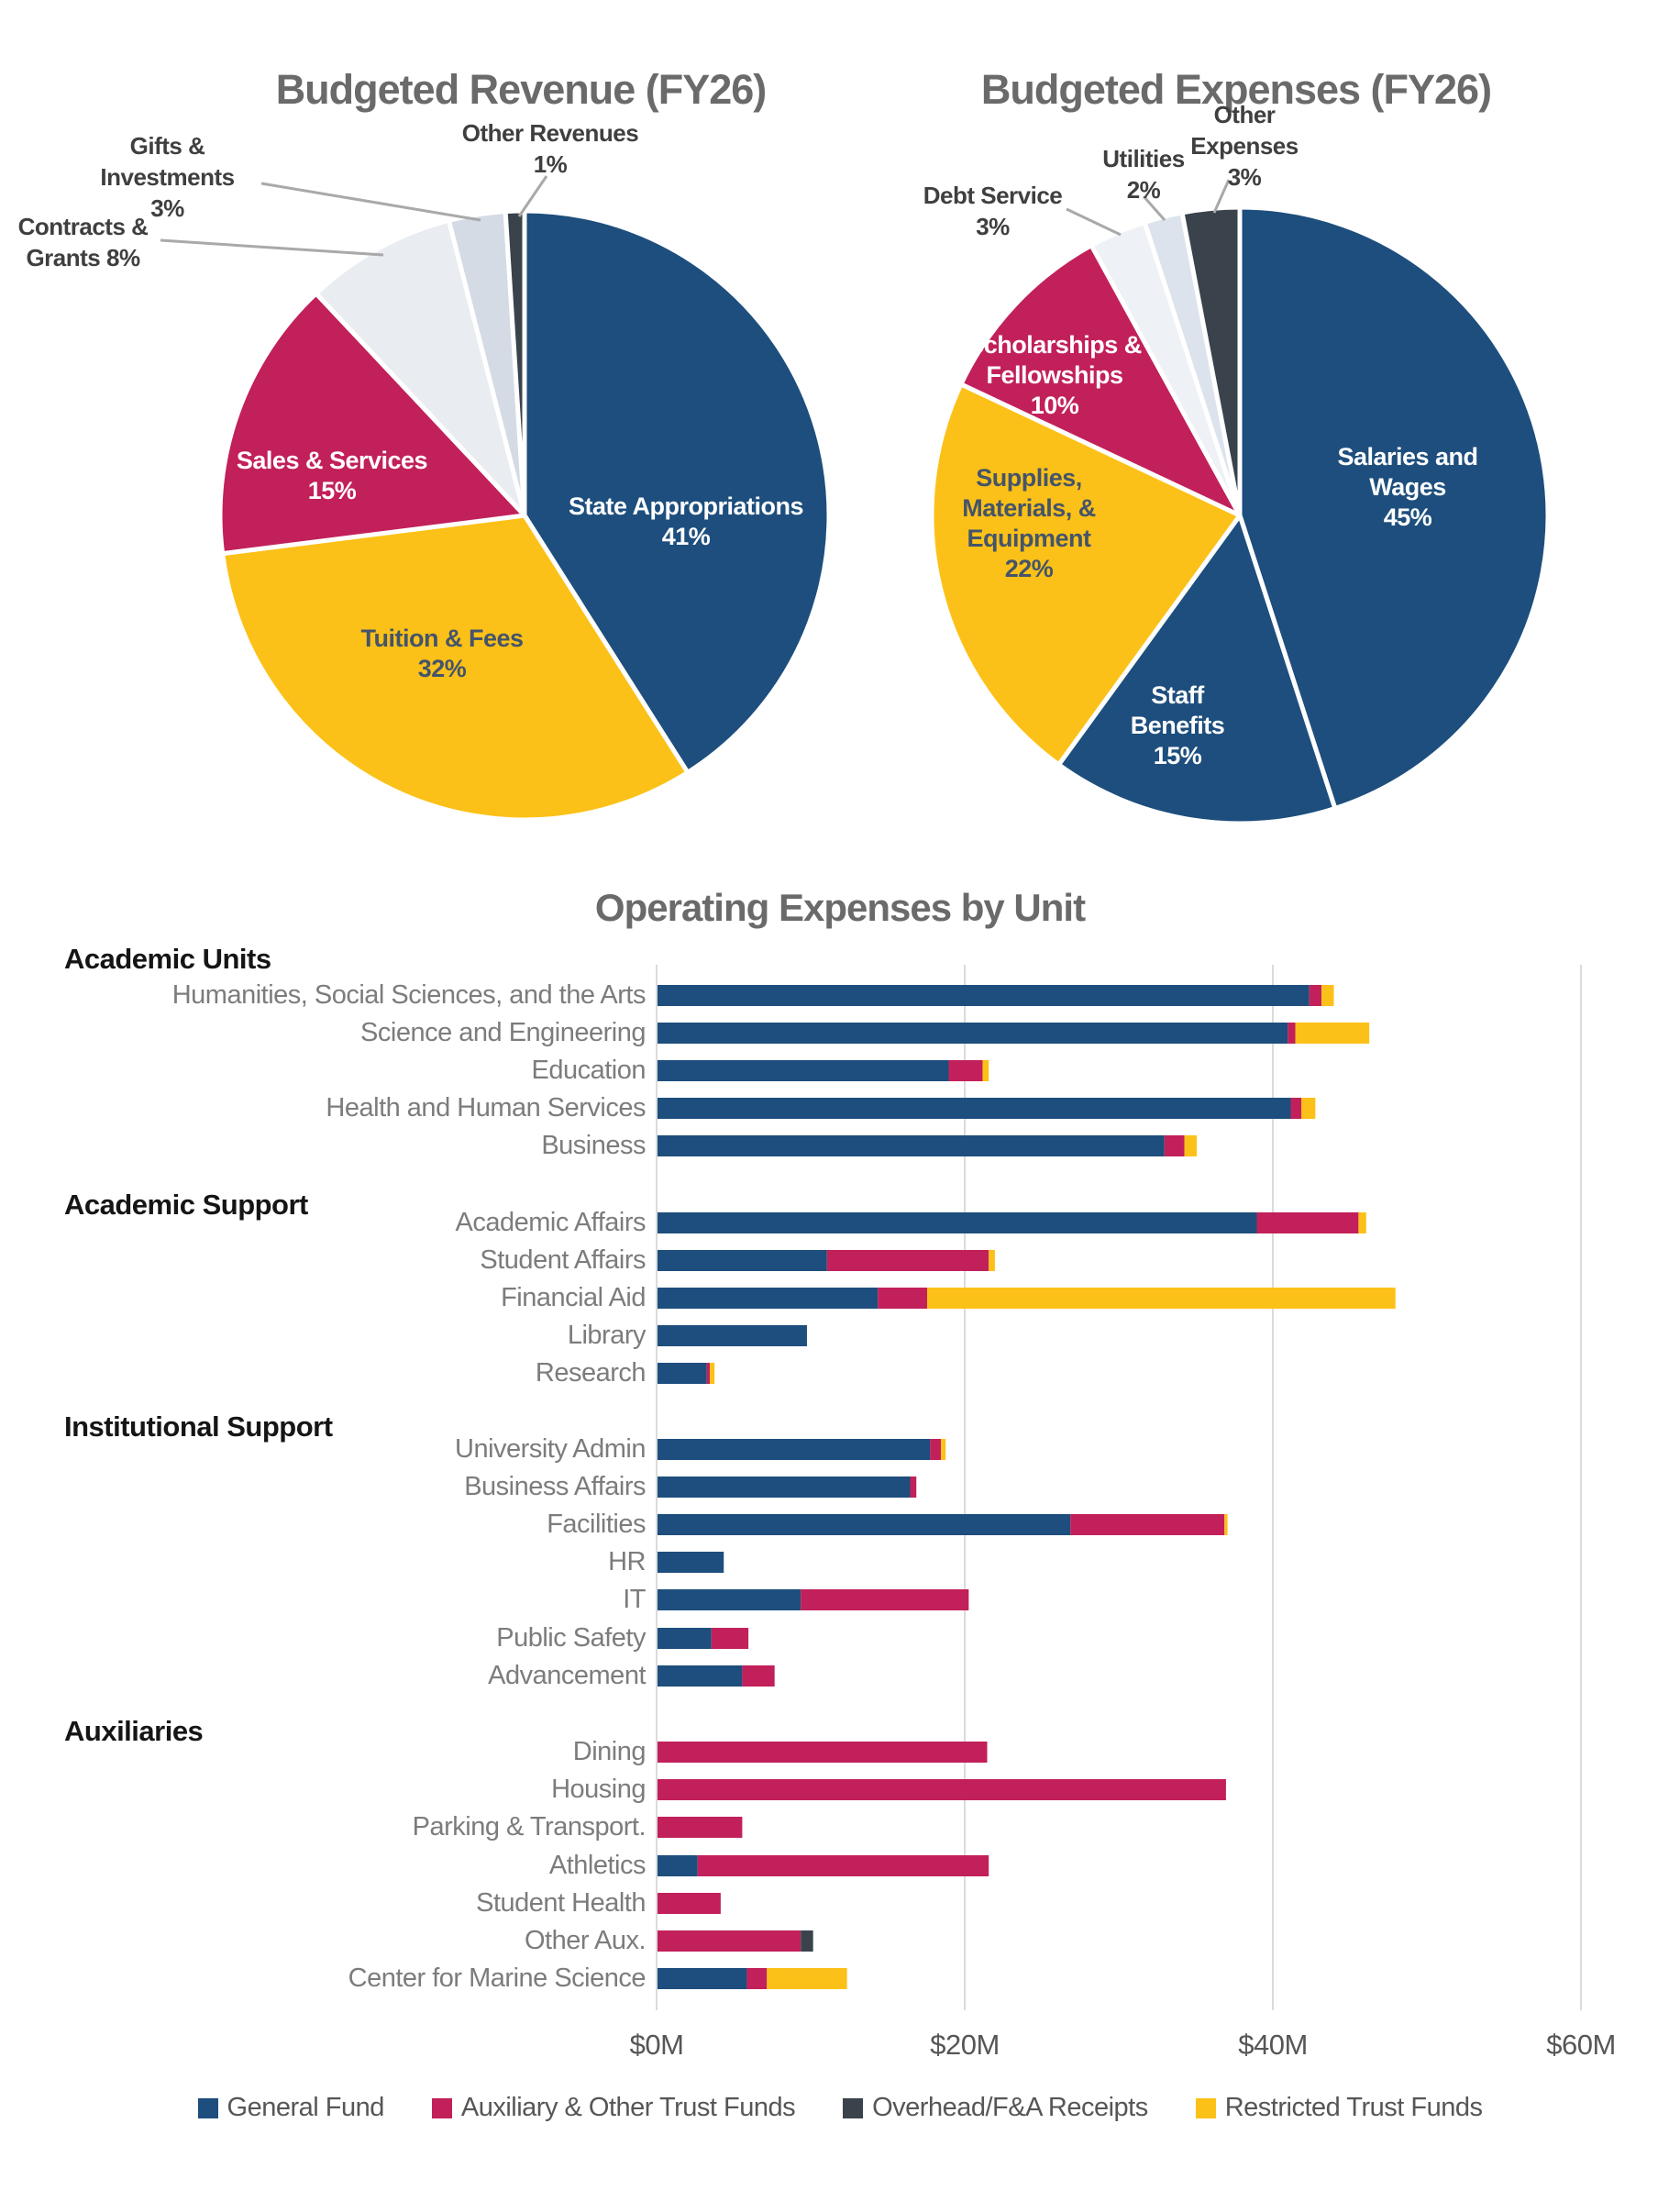 The image size is (1680, 2201). Describe the element at coordinates (332, 476) in the screenshot. I see `pie1-label-sales-services: Sales & Services 15%` at that location.